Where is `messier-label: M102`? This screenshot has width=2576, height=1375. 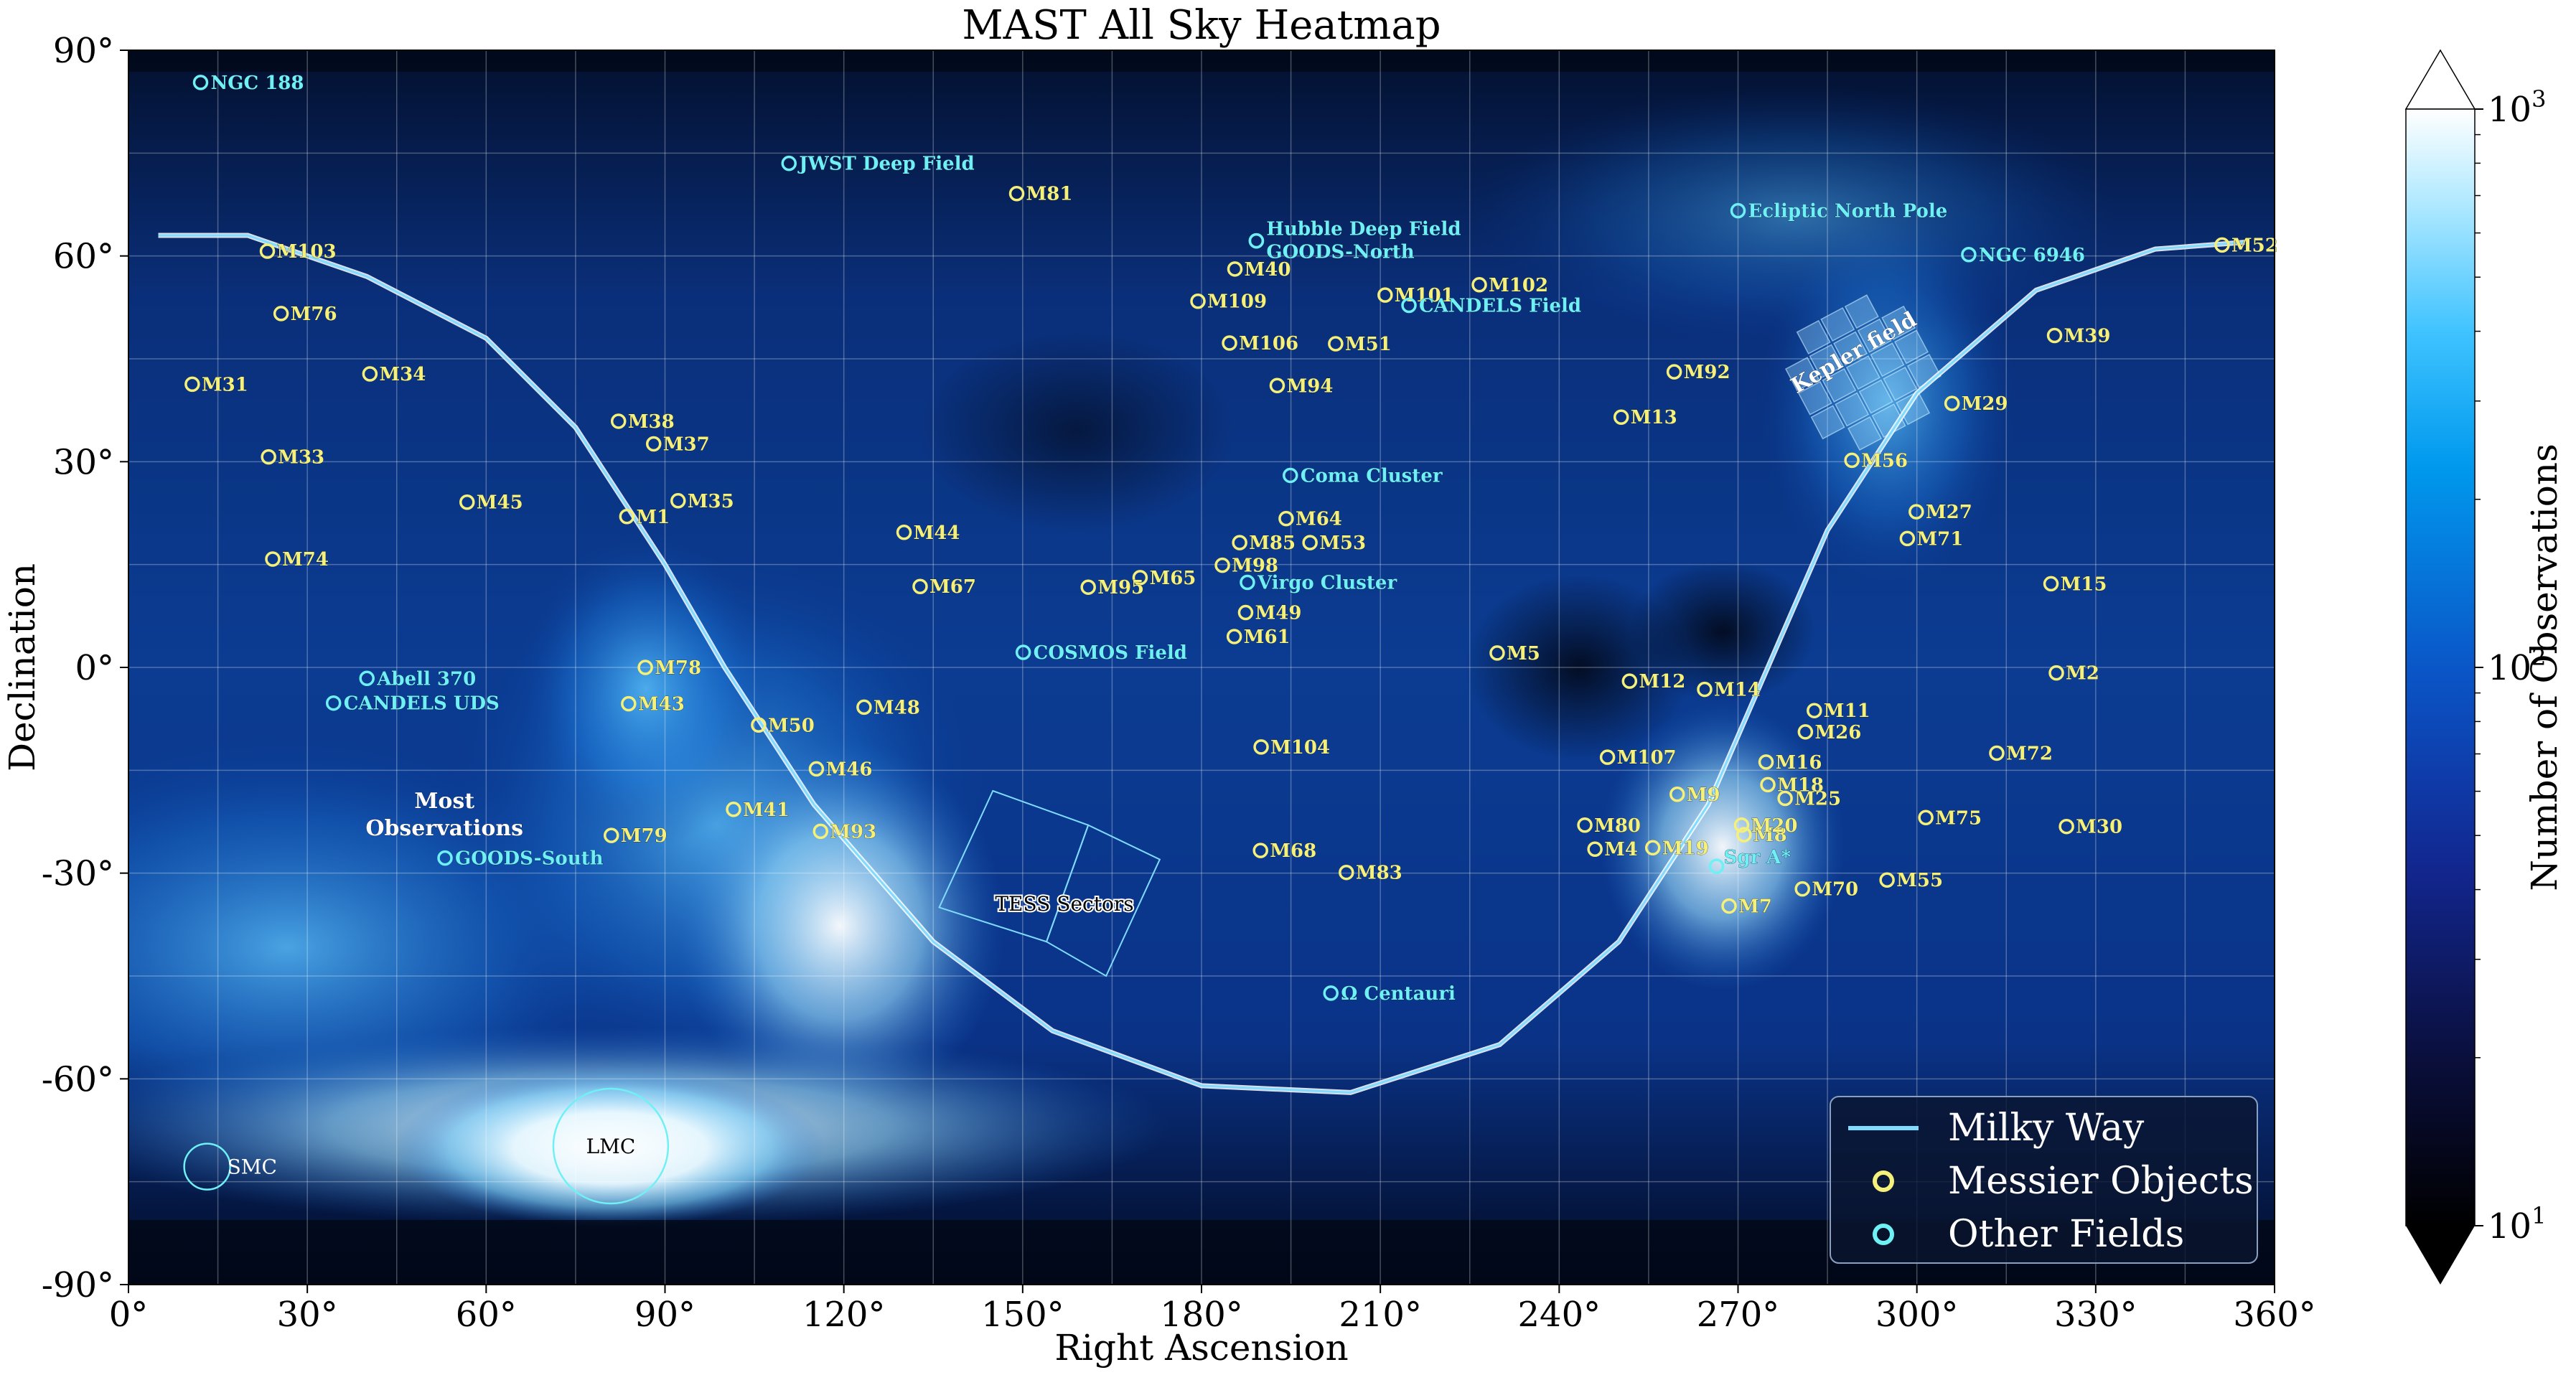
messier-label: M102 is located at coordinates (1519, 285).